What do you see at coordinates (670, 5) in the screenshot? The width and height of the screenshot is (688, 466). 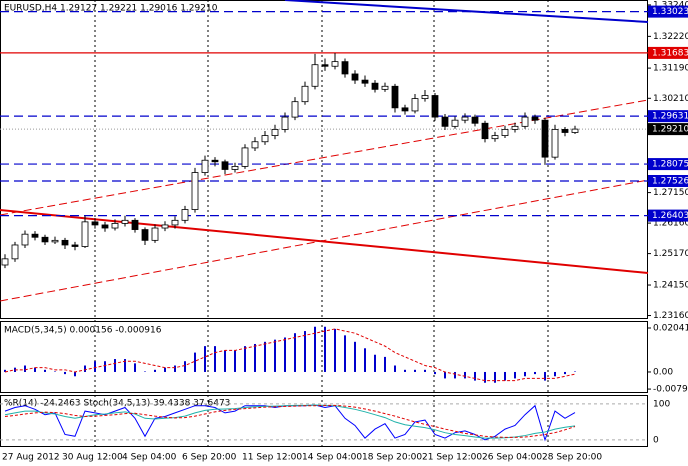 I see `y-tick-label: 1.33240` at bounding box center [670, 5].